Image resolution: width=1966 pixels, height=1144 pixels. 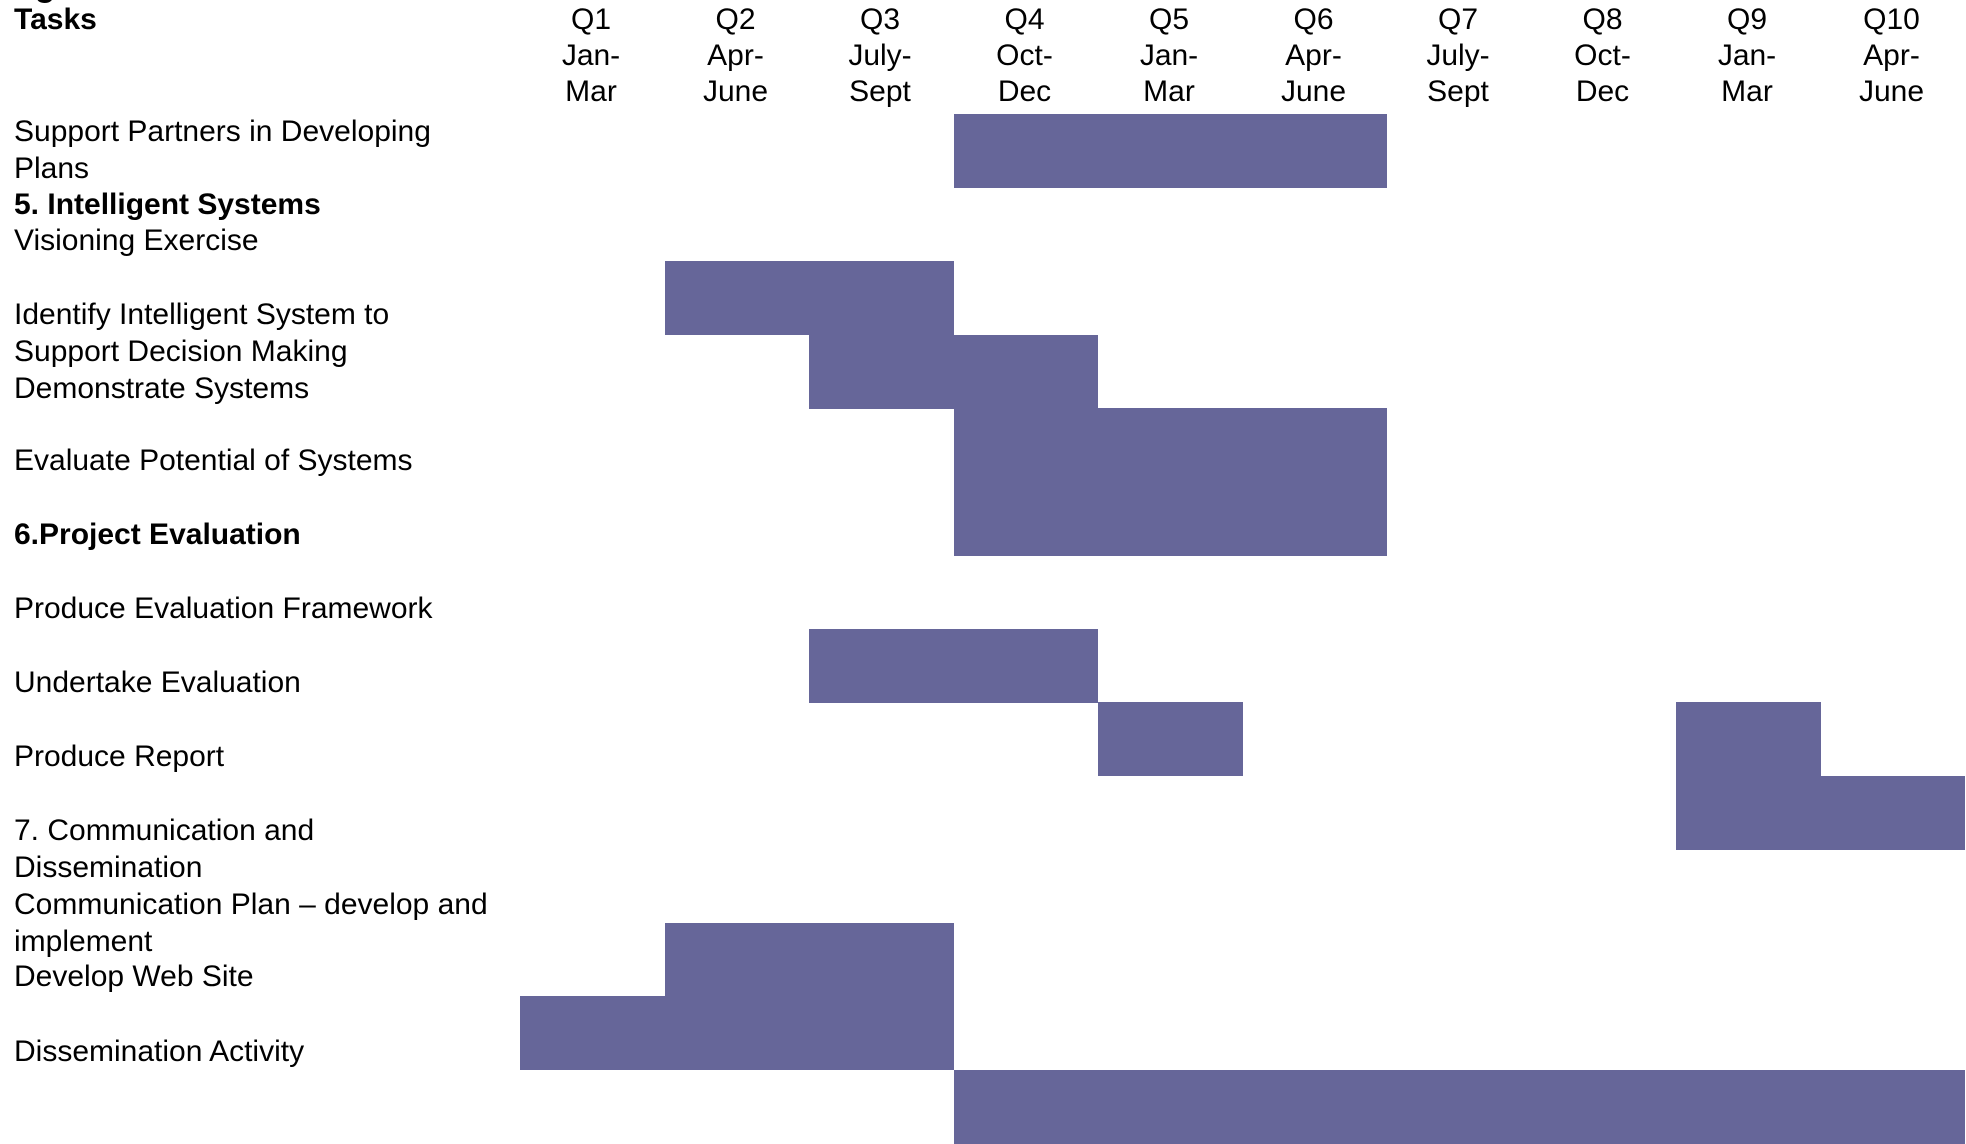 I want to click on task-label: Dissemination Activity, so click(x=159, y=1051).